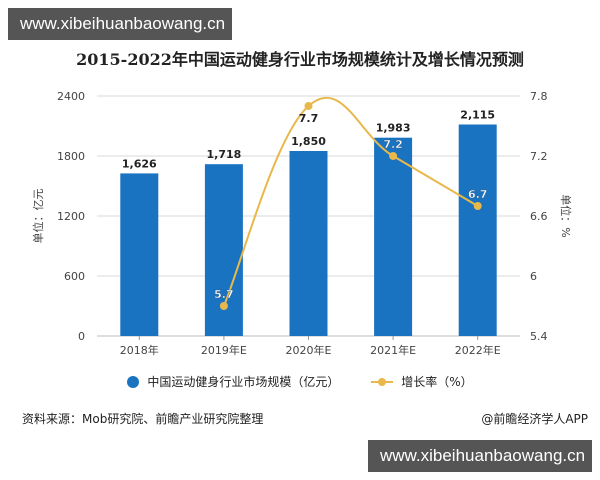 Image resolution: width=600 pixels, height=480 pixels. Describe the element at coordinates (393, 144) in the screenshot. I see `line-value-label: 7.2` at that location.